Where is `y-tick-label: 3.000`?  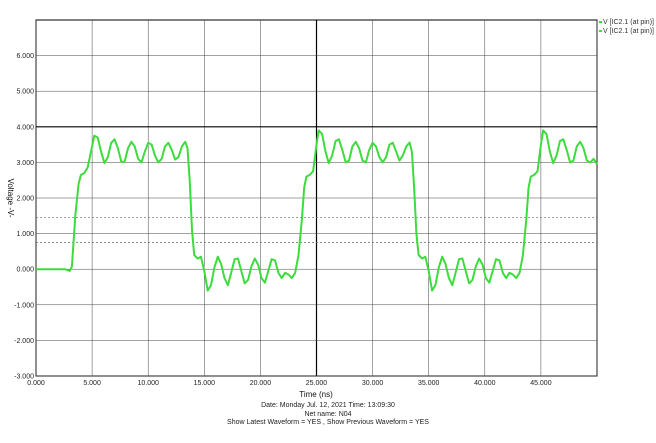 y-tick-label: 3.000 is located at coordinates (25, 163).